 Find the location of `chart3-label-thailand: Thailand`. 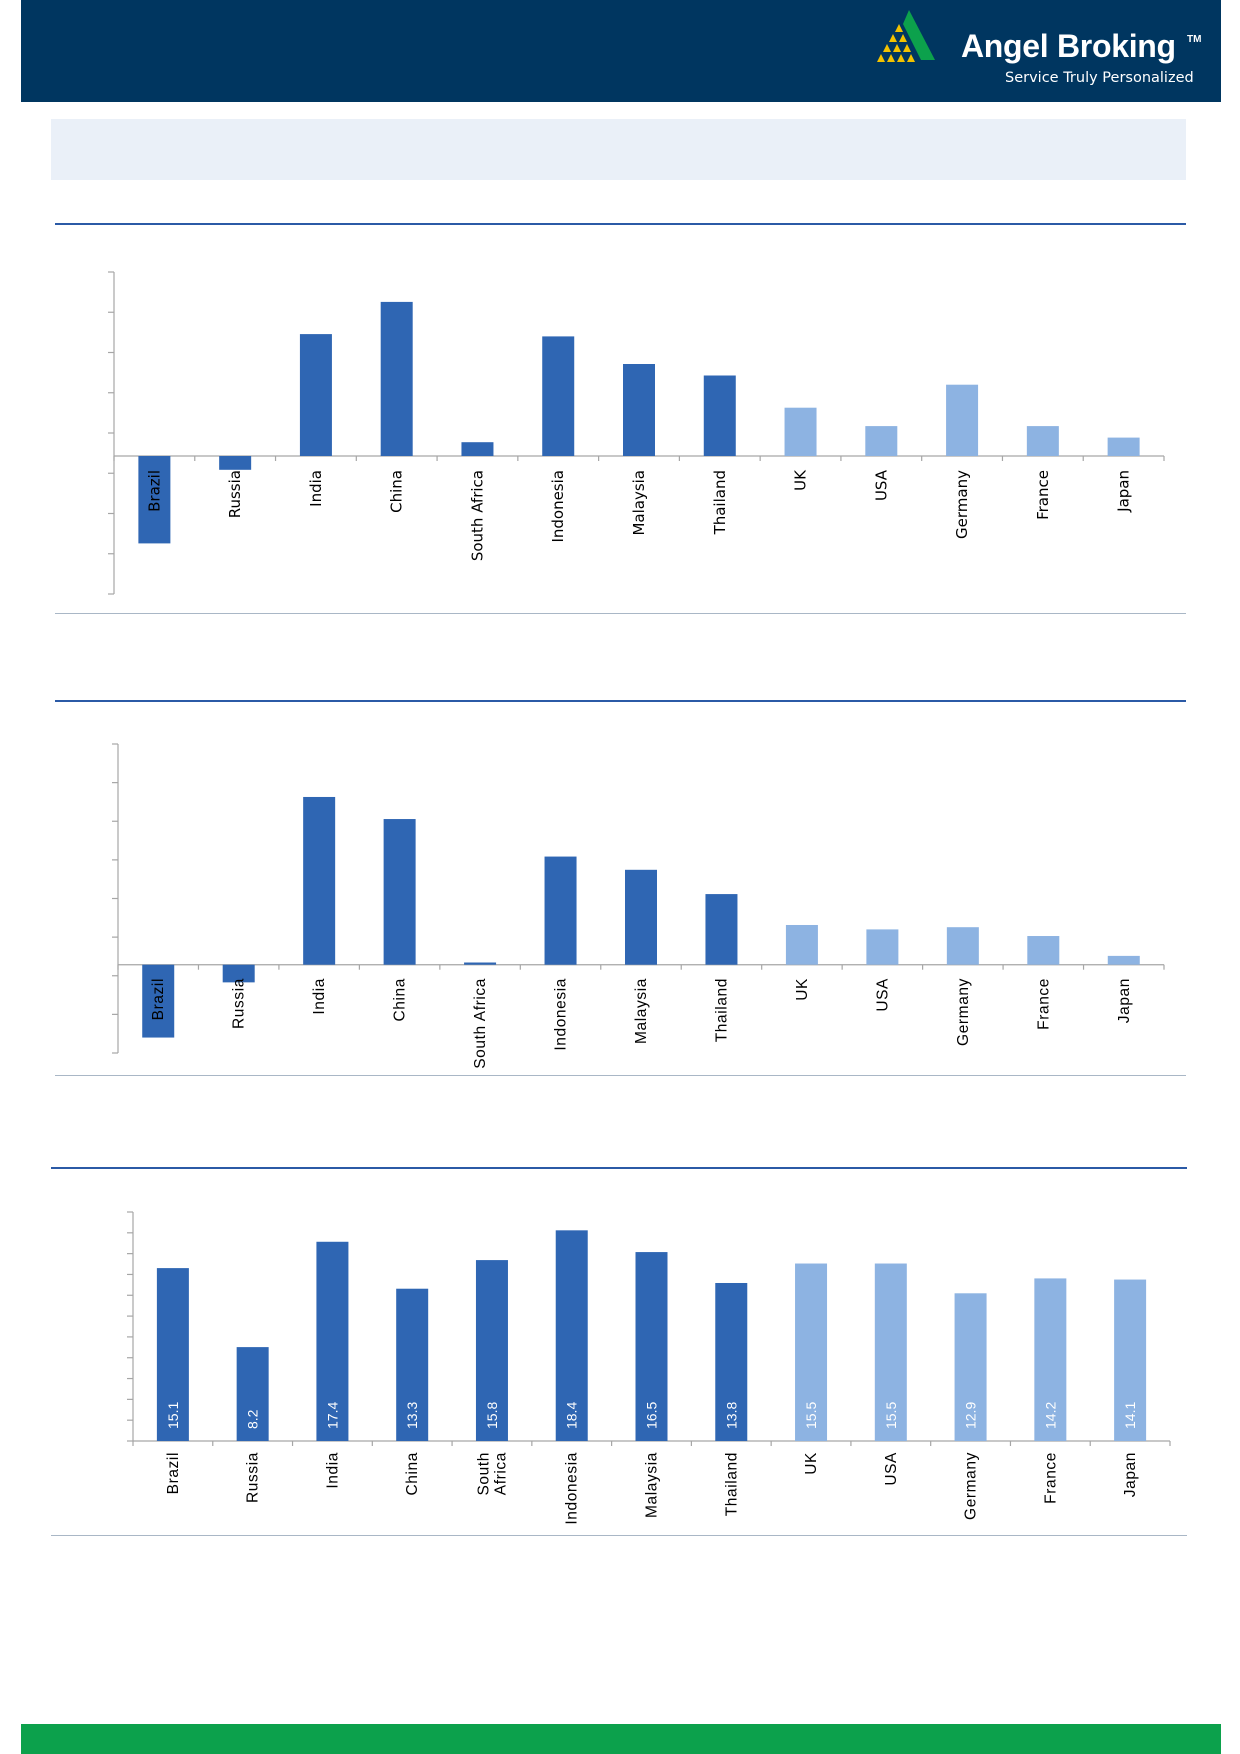

chart3-label-thailand: Thailand is located at coordinates (731, 1484).